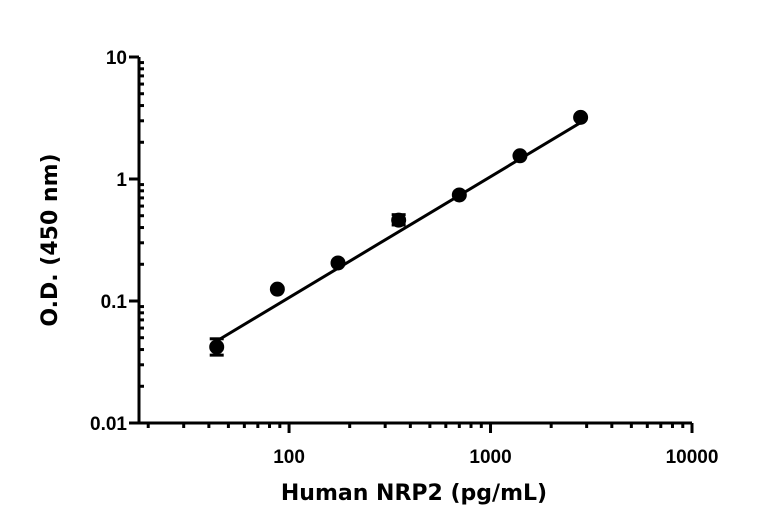 The width and height of the screenshot is (768, 532). What do you see at coordinates (424, 444) in the screenshot?
I see `x-axis: 100 1000 10000` at bounding box center [424, 444].